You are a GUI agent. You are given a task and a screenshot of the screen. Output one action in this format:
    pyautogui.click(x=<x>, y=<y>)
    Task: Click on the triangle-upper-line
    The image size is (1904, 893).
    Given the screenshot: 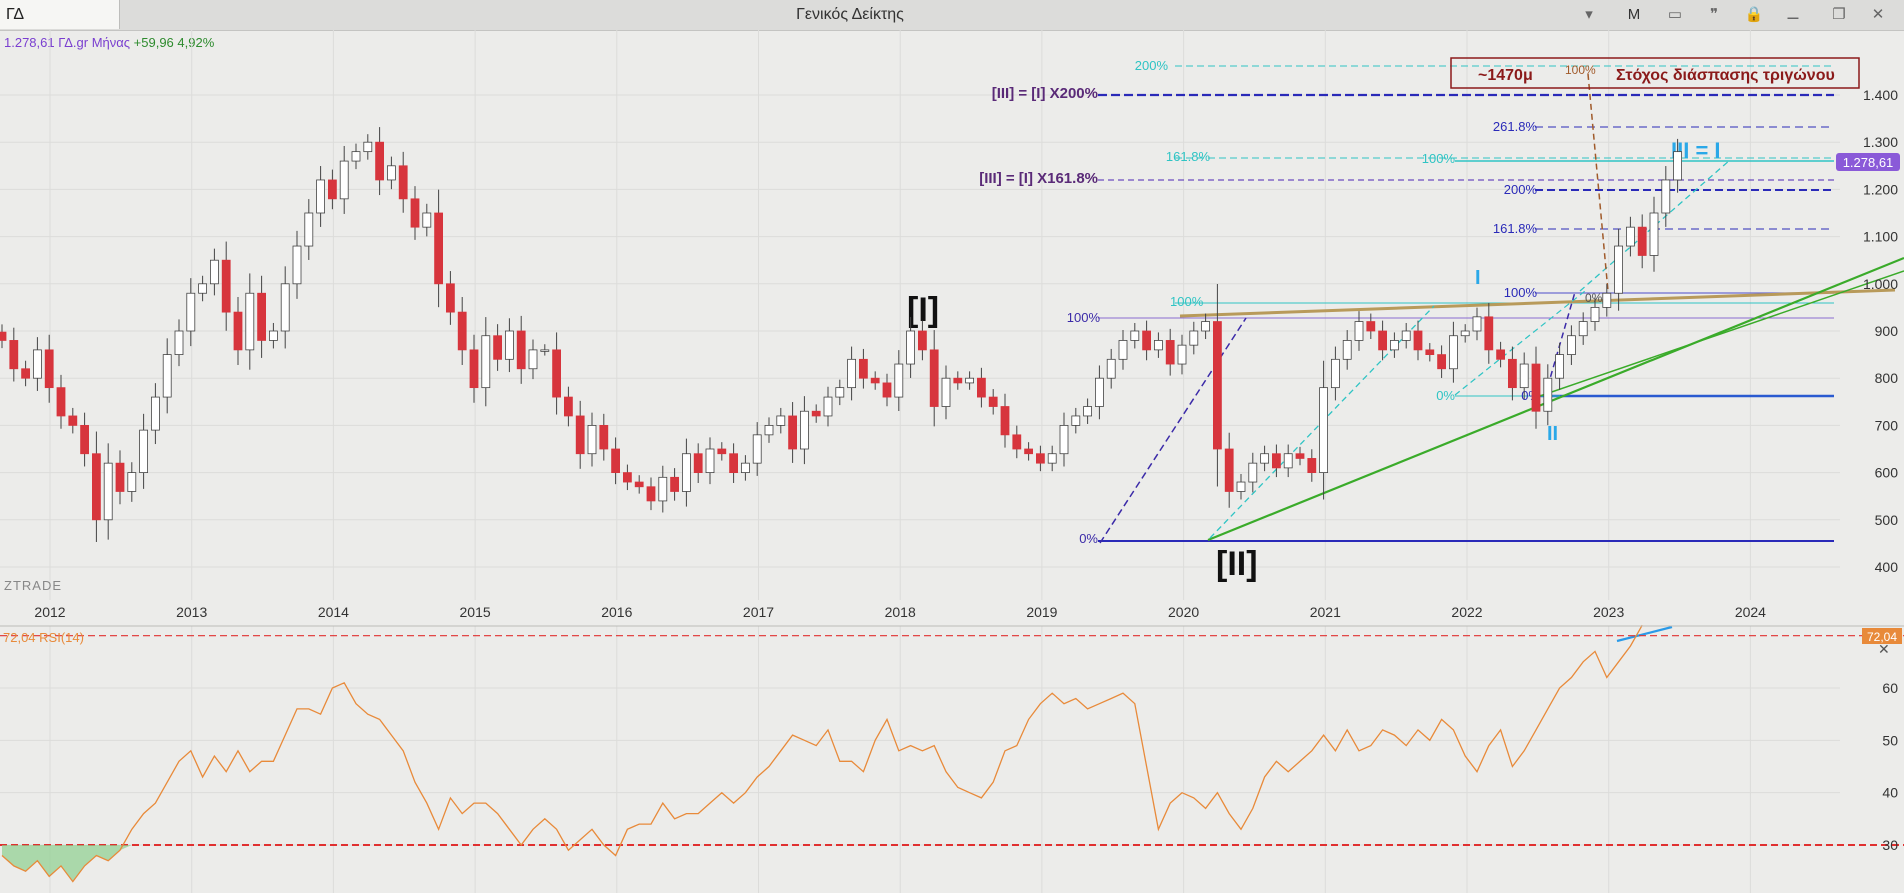 What is the action you would take?
    pyautogui.click(x=1537, y=303)
    